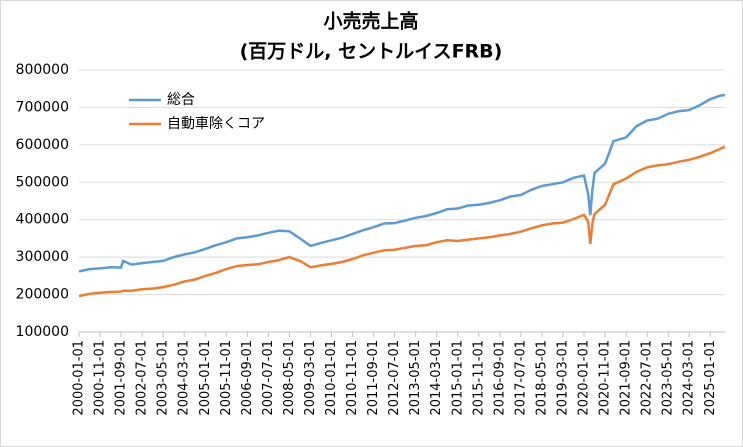  I want to click on chart-subtitle: (百万ドル, セントルイスFRB), so click(371, 52).